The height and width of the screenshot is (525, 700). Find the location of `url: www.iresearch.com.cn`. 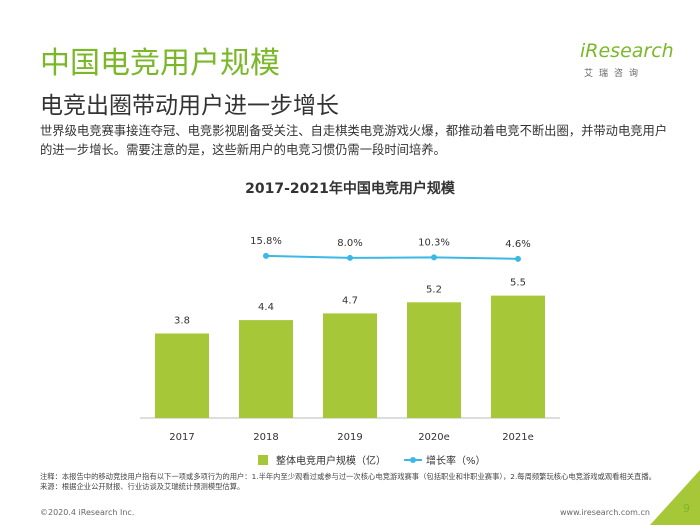

url: www.iresearch.com.cn is located at coordinates (605, 512).